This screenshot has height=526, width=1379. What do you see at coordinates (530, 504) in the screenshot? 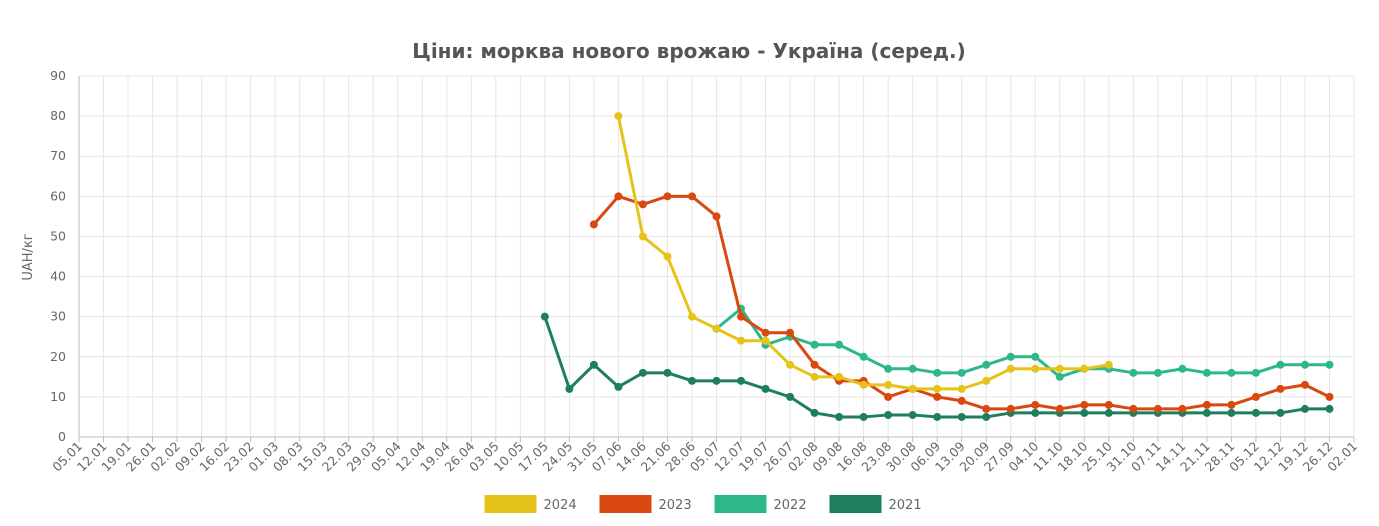
I see `legend-item-2024: 2024` at bounding box center [530, 504].